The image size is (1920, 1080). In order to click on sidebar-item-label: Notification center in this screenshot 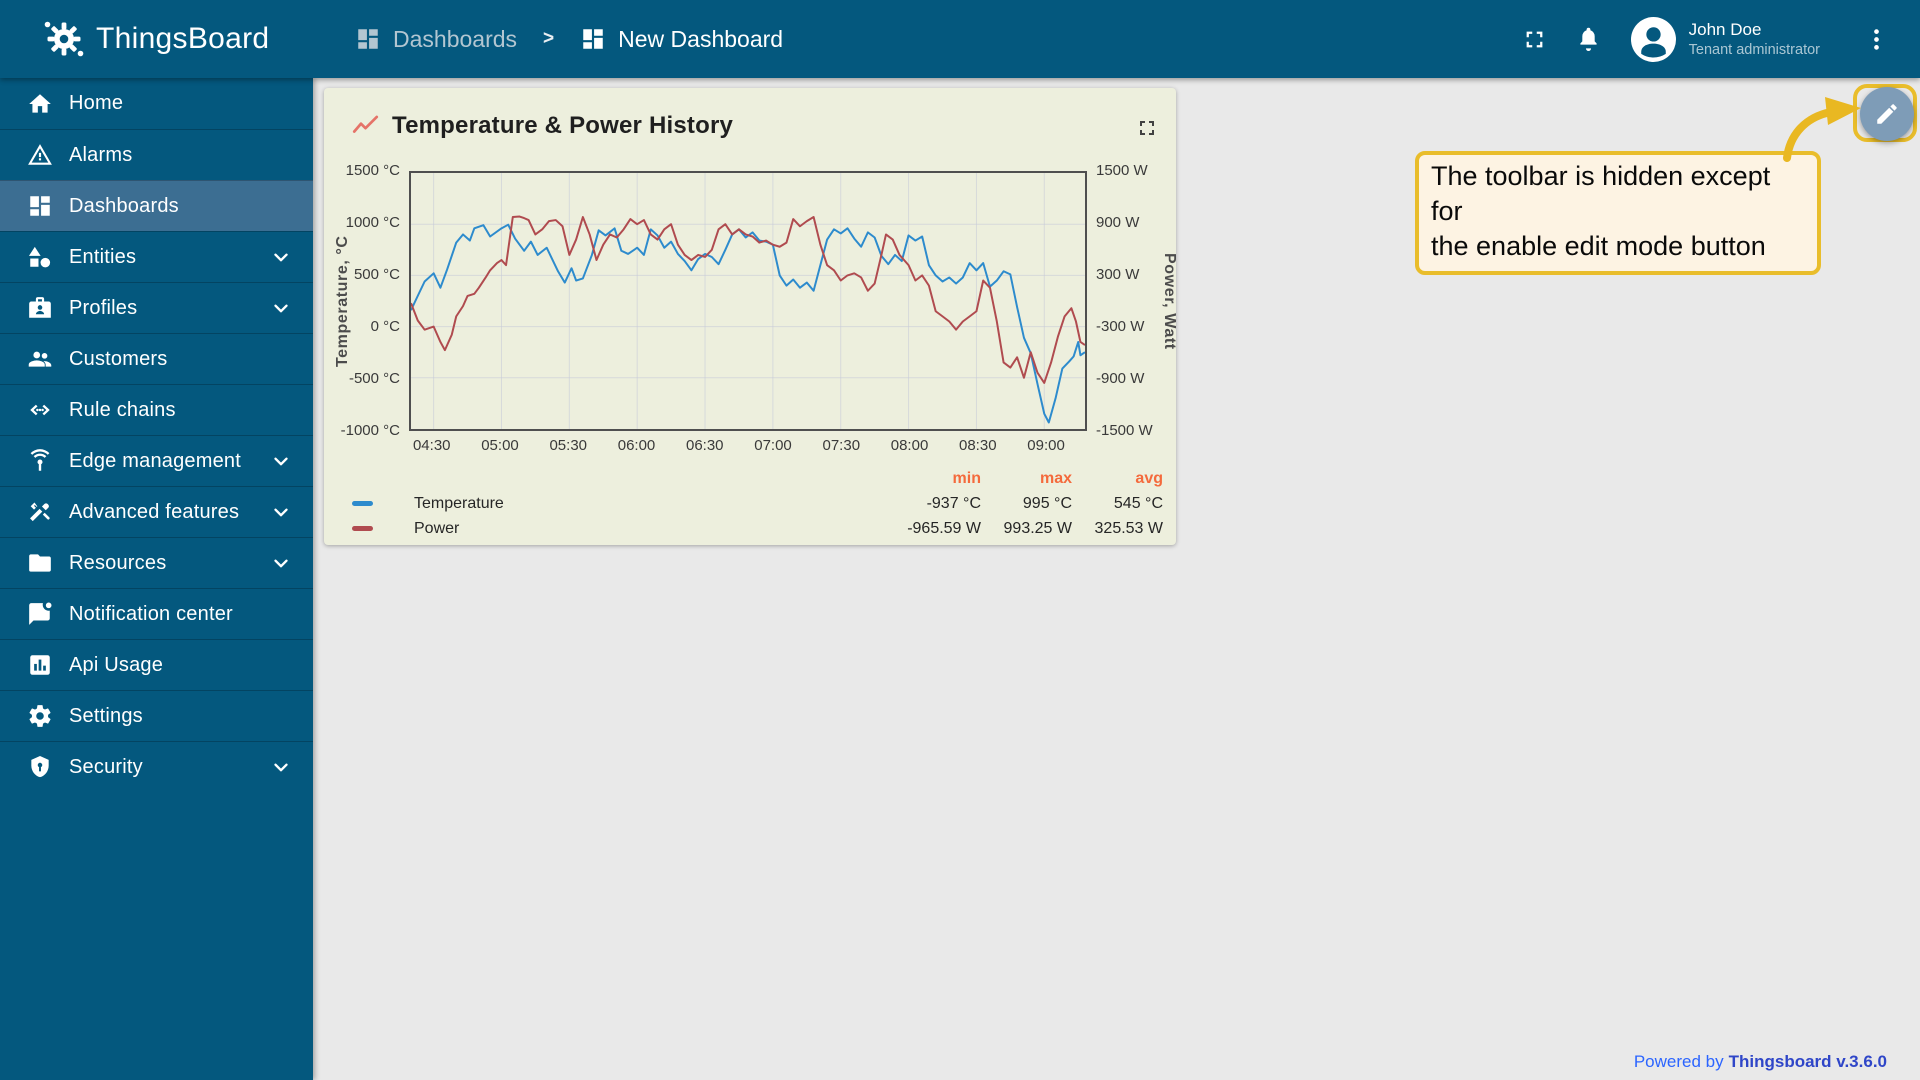, I will do `click(151, 613)`.